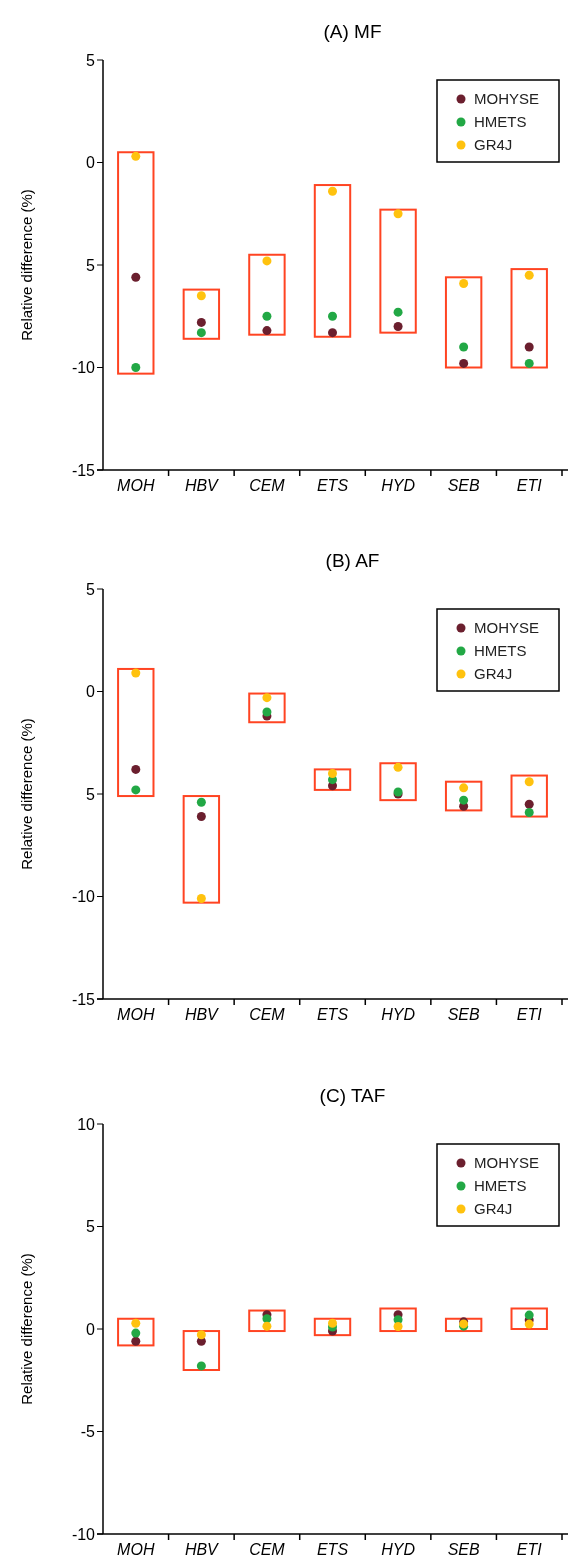  What do you see at coordinates (26, 265) in the screenshot?
I see `y-axis-title: Relative difference (%)` at bounding box center [26, 265].